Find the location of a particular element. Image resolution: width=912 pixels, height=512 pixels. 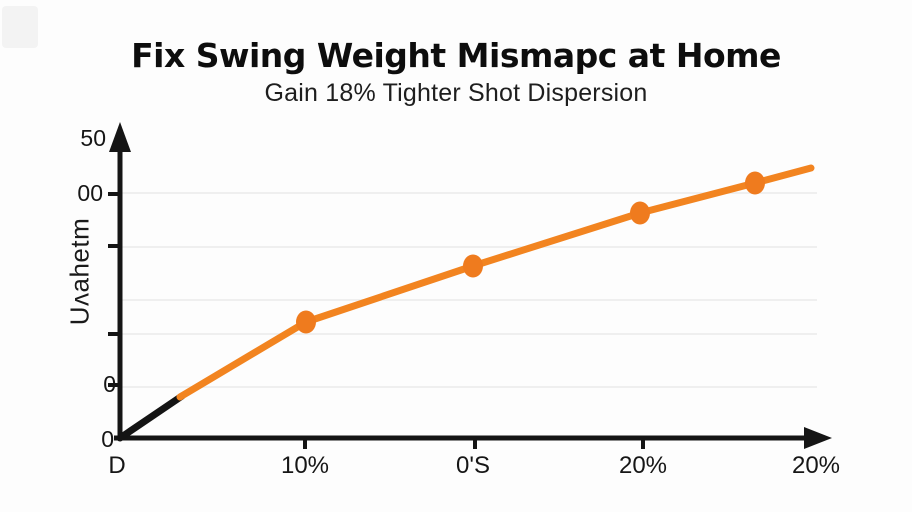

y-tick-label-3: 0 is located at coordinates (109, 384).